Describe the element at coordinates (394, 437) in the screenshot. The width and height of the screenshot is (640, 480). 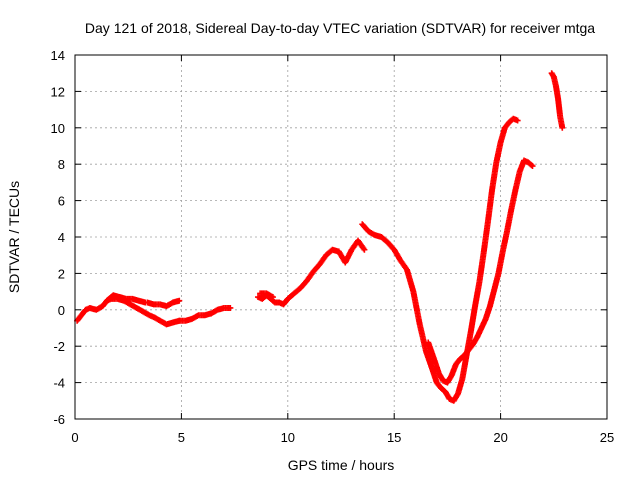
I see `x-tick-label: 15` at that location.